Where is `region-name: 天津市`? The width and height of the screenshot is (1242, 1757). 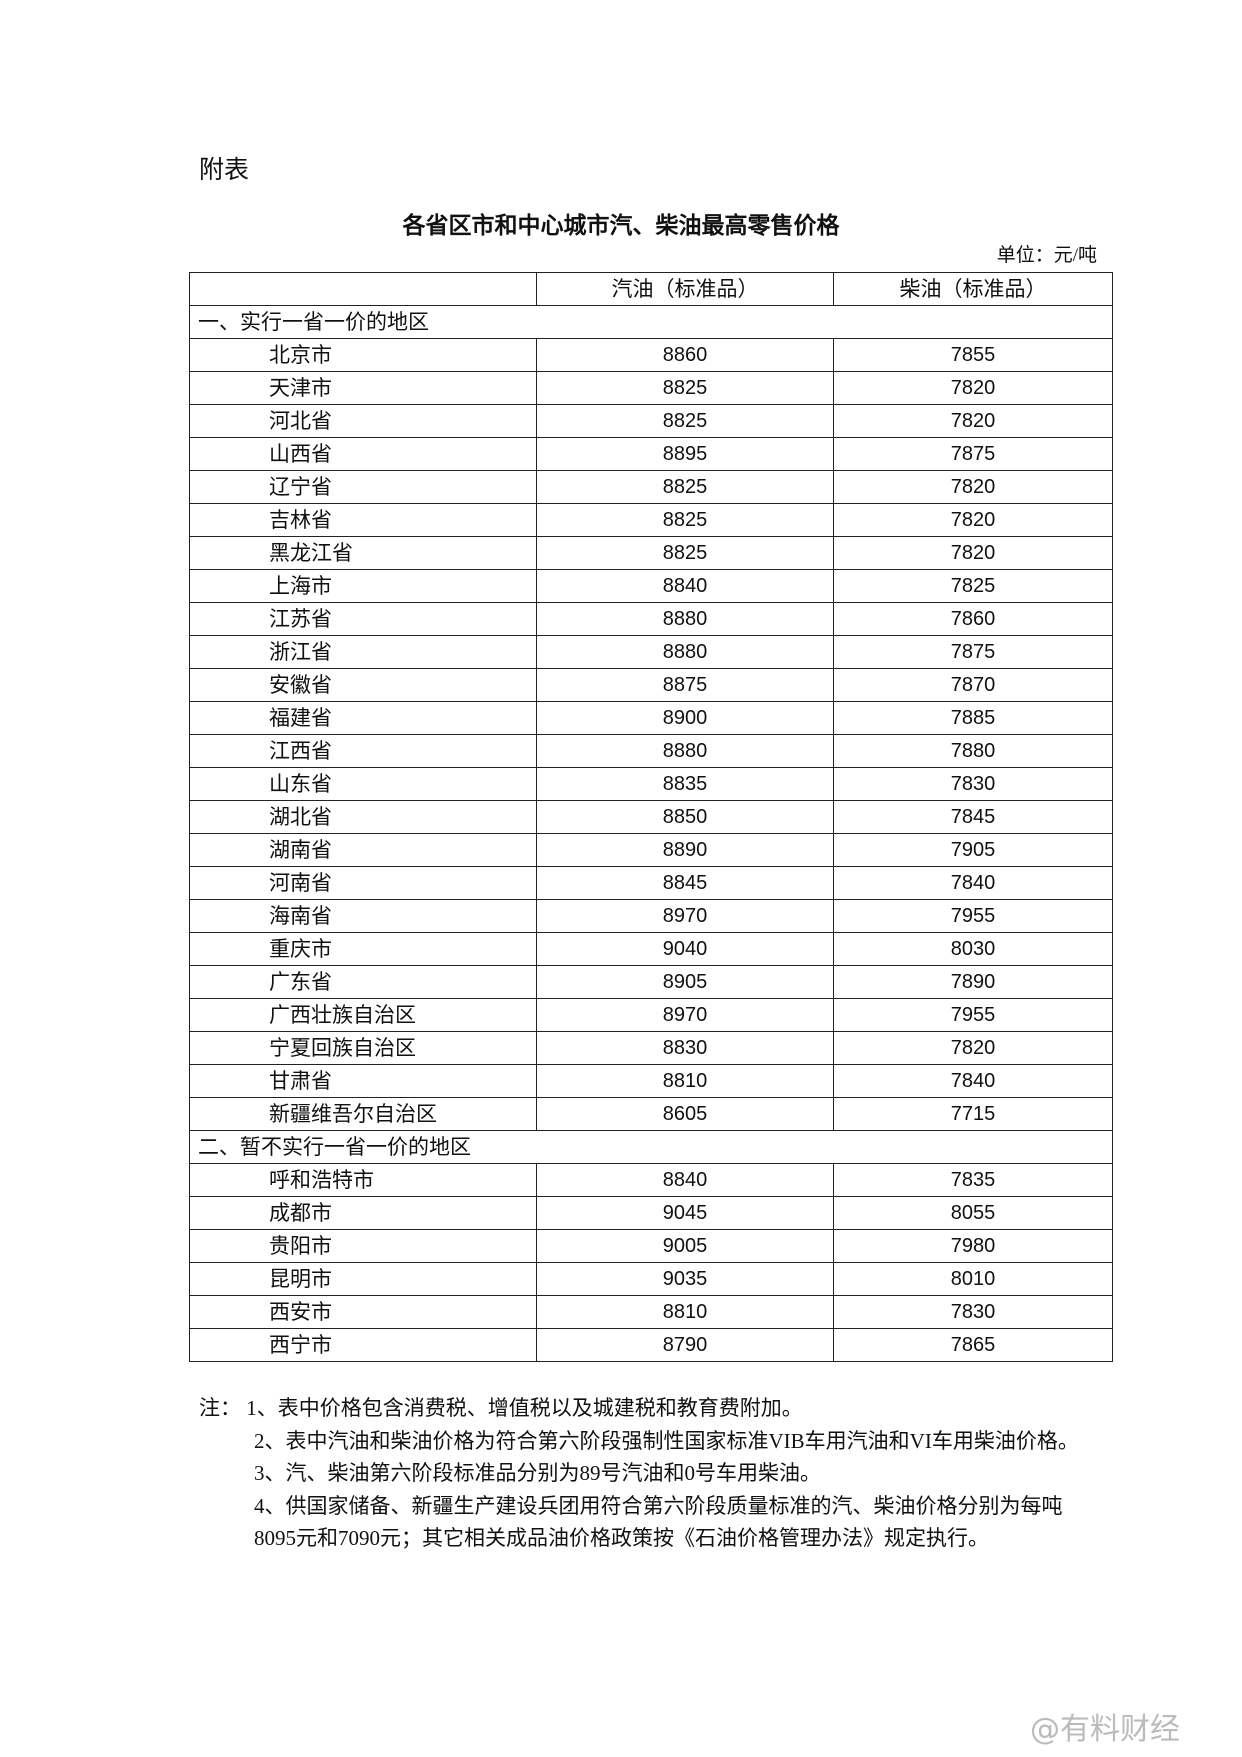
region-name: 天津市 is located at coordinates (363, 388).